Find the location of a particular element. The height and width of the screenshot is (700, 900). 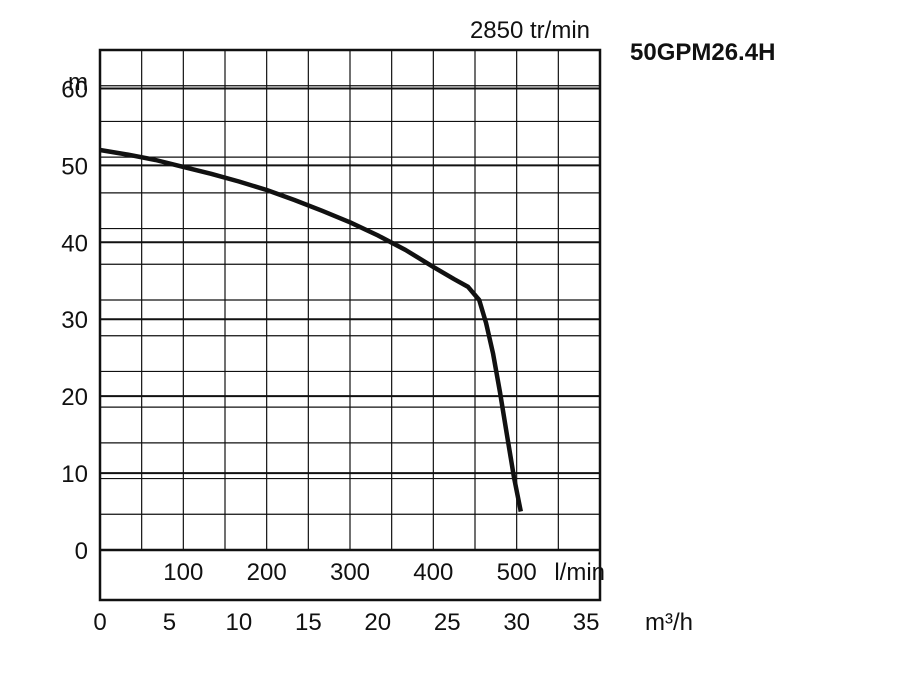

flow-m3h-tick-label: 10 is located at coordinates (239, 622).